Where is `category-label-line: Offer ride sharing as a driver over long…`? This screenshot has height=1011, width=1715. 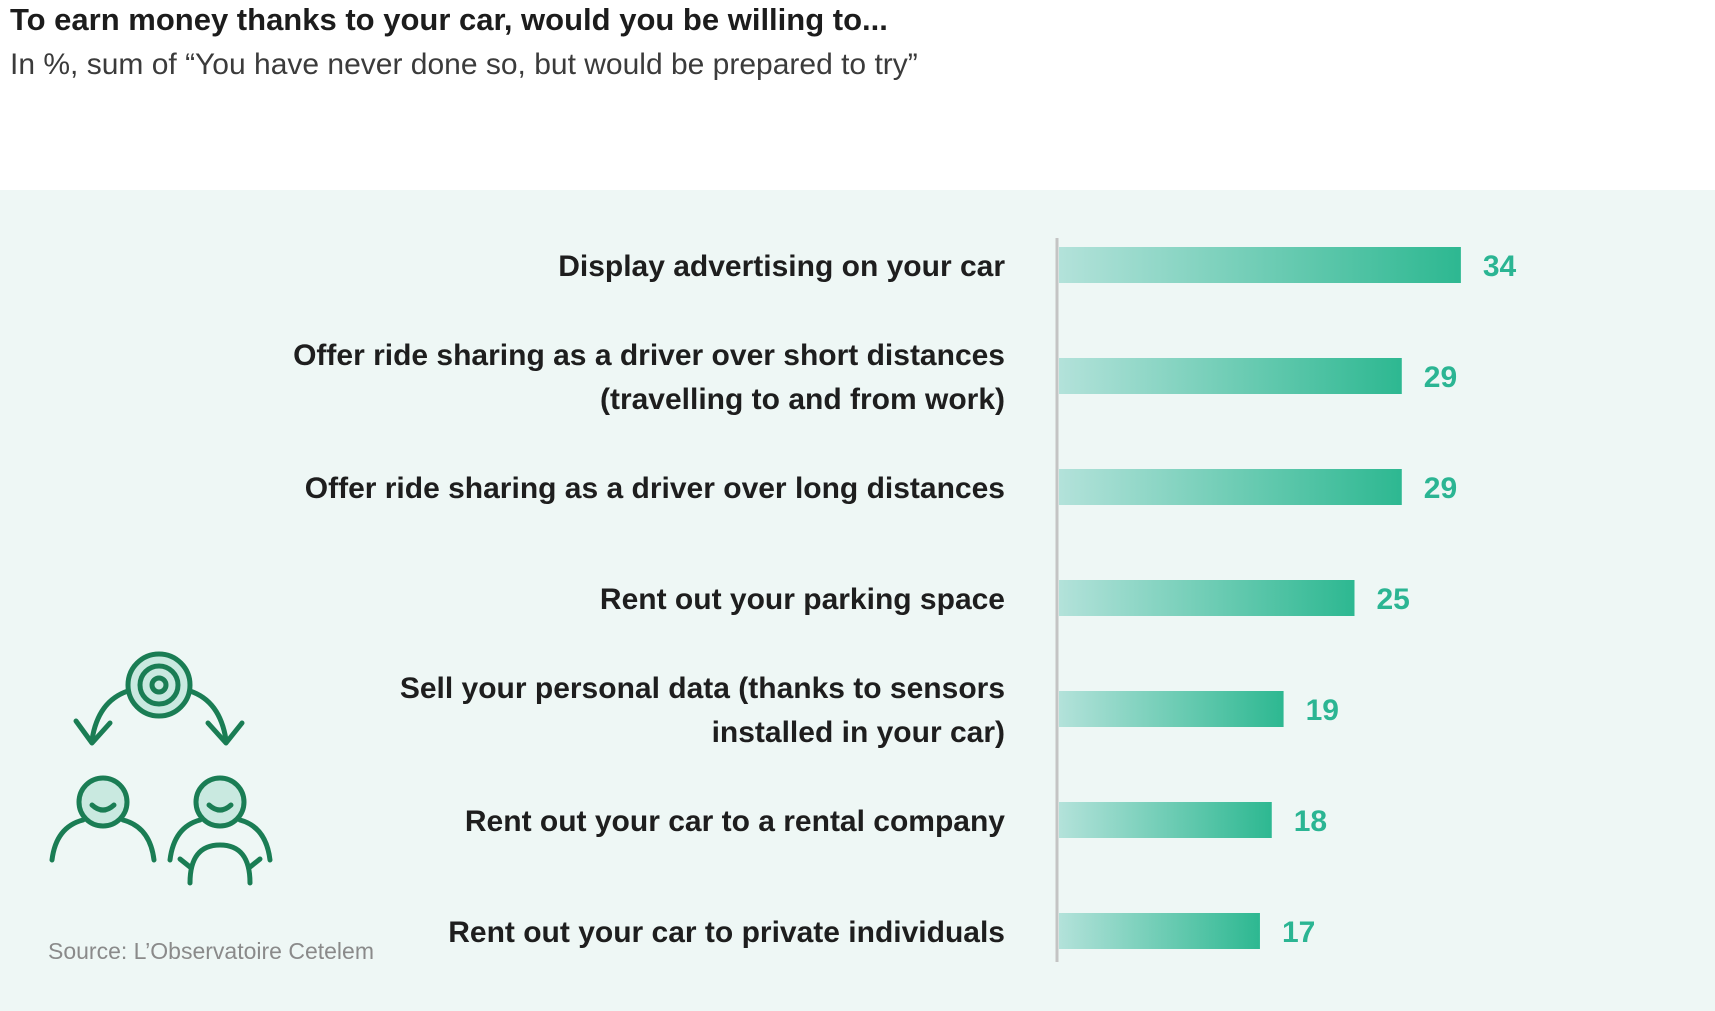
category-label-line: Offer ride sharing as a driver over long… is located at coordinates (655, 488).